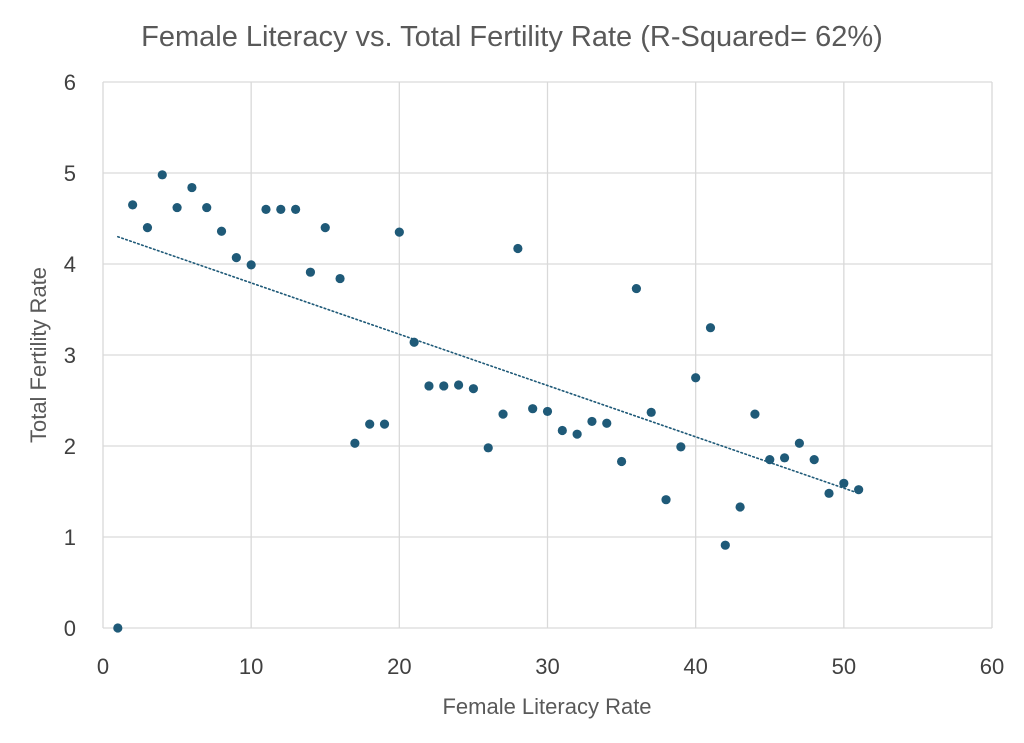 This screenshot has width=1024, height=743. Describe the element at coordinates (70, 173) in the screenshot. I see `y-tick-label: 5` at that location.